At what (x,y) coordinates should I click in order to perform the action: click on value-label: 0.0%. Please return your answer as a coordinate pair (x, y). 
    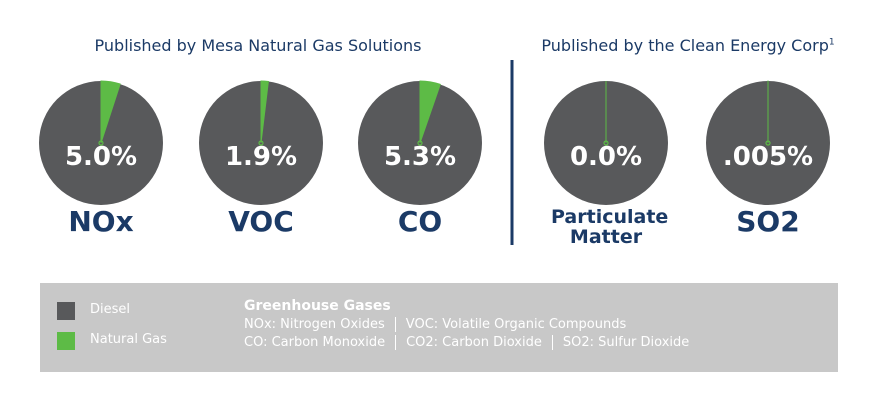
    Looking at the image, I should click on (606, 157).